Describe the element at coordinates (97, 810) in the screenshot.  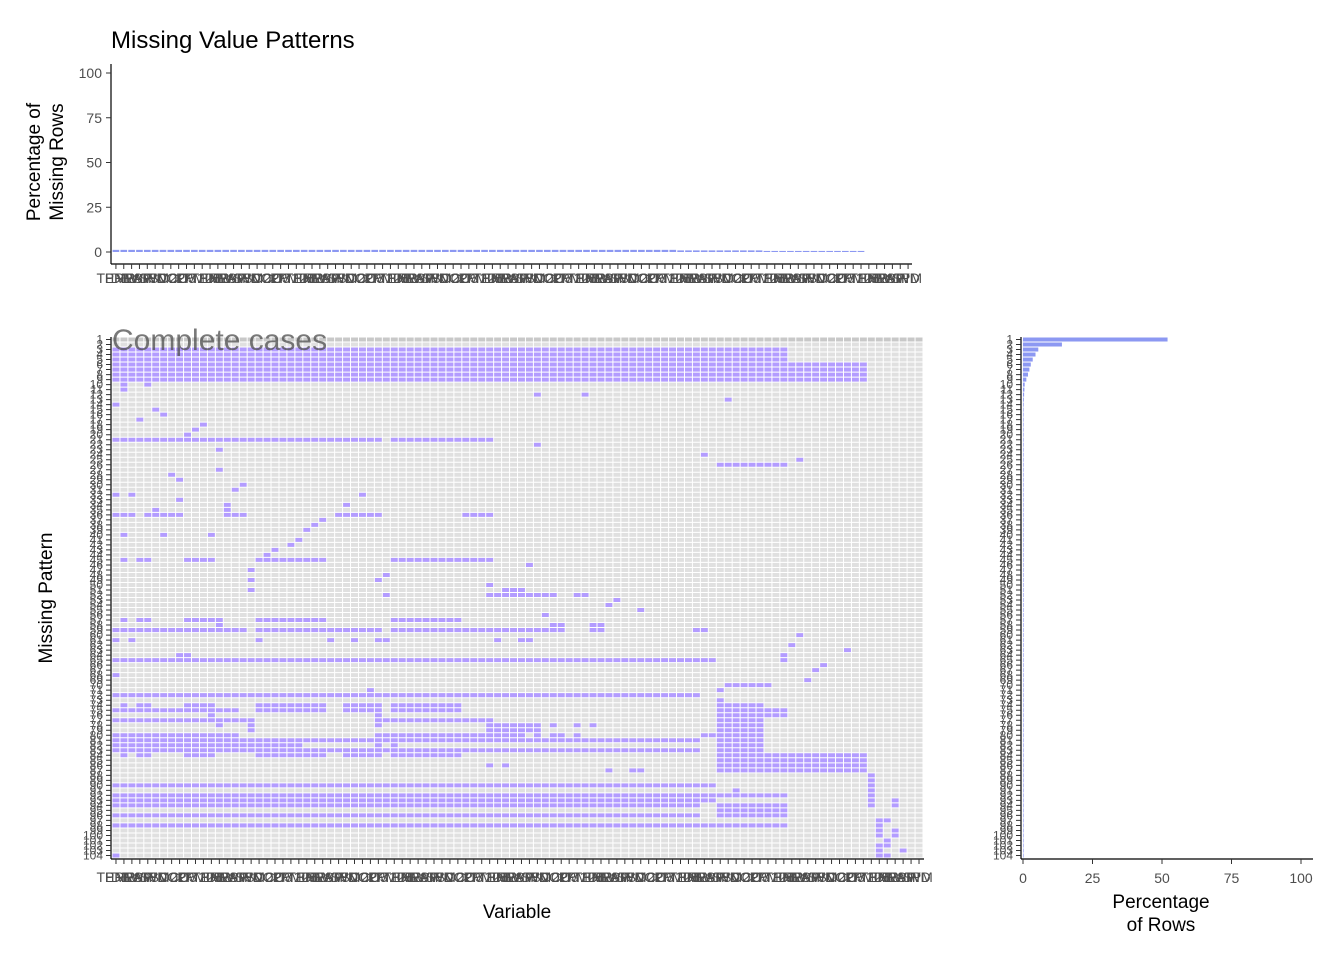
I see `row-tick-label: 95` at that location.